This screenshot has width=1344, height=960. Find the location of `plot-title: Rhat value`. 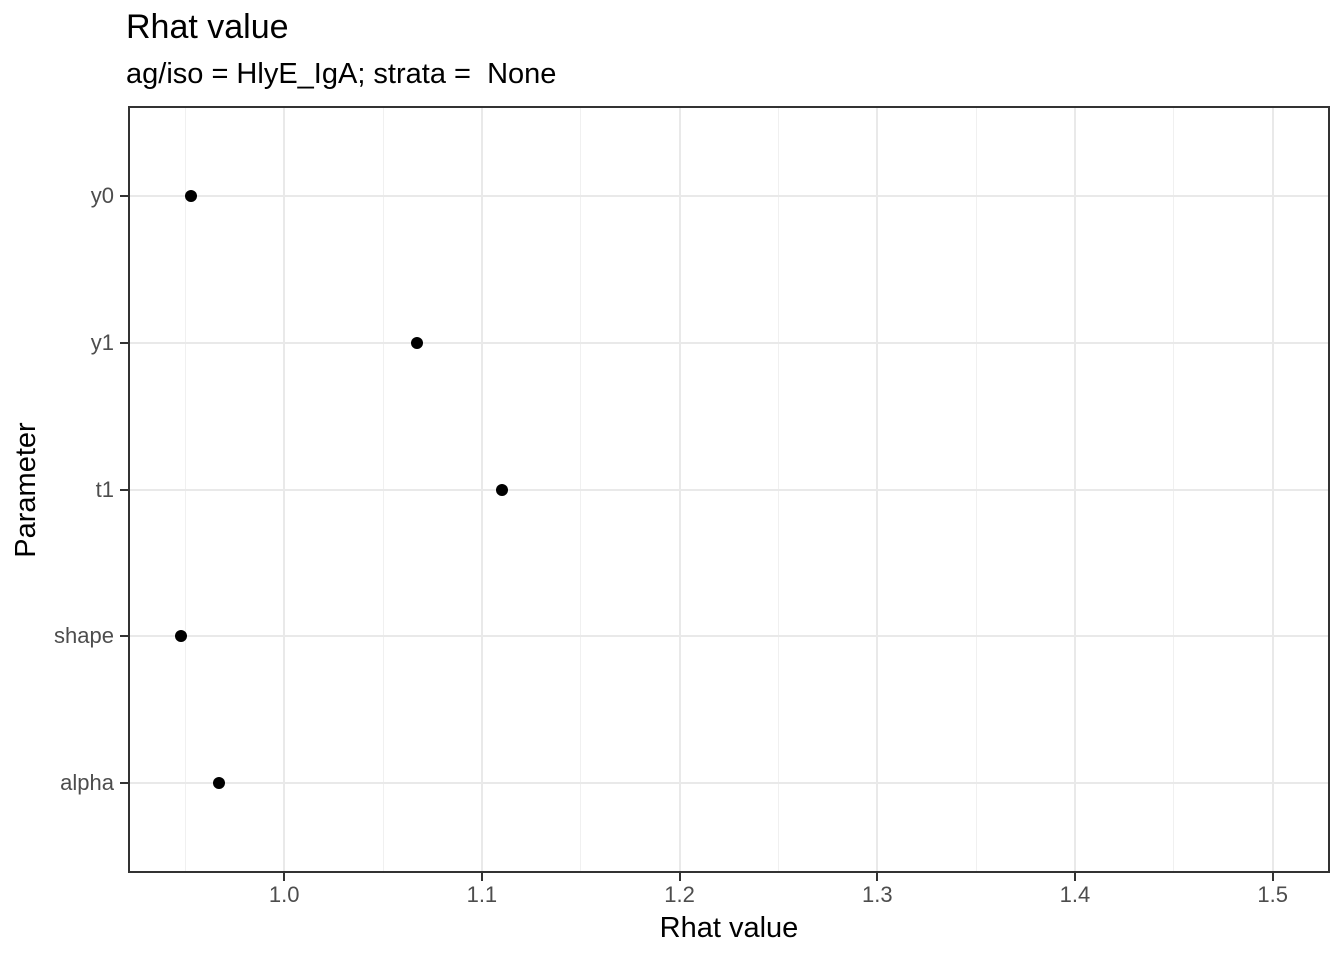

plot-title: Rhat value is located at coordinates (207, 27).